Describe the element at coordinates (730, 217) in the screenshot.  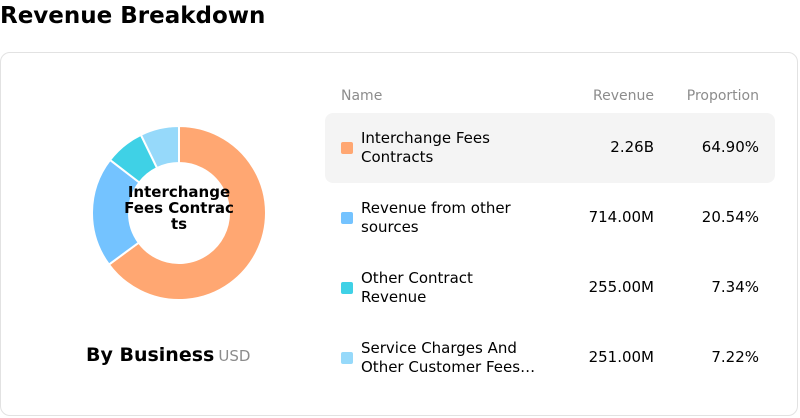
I see `row-proportion: 20.54%` at that location.